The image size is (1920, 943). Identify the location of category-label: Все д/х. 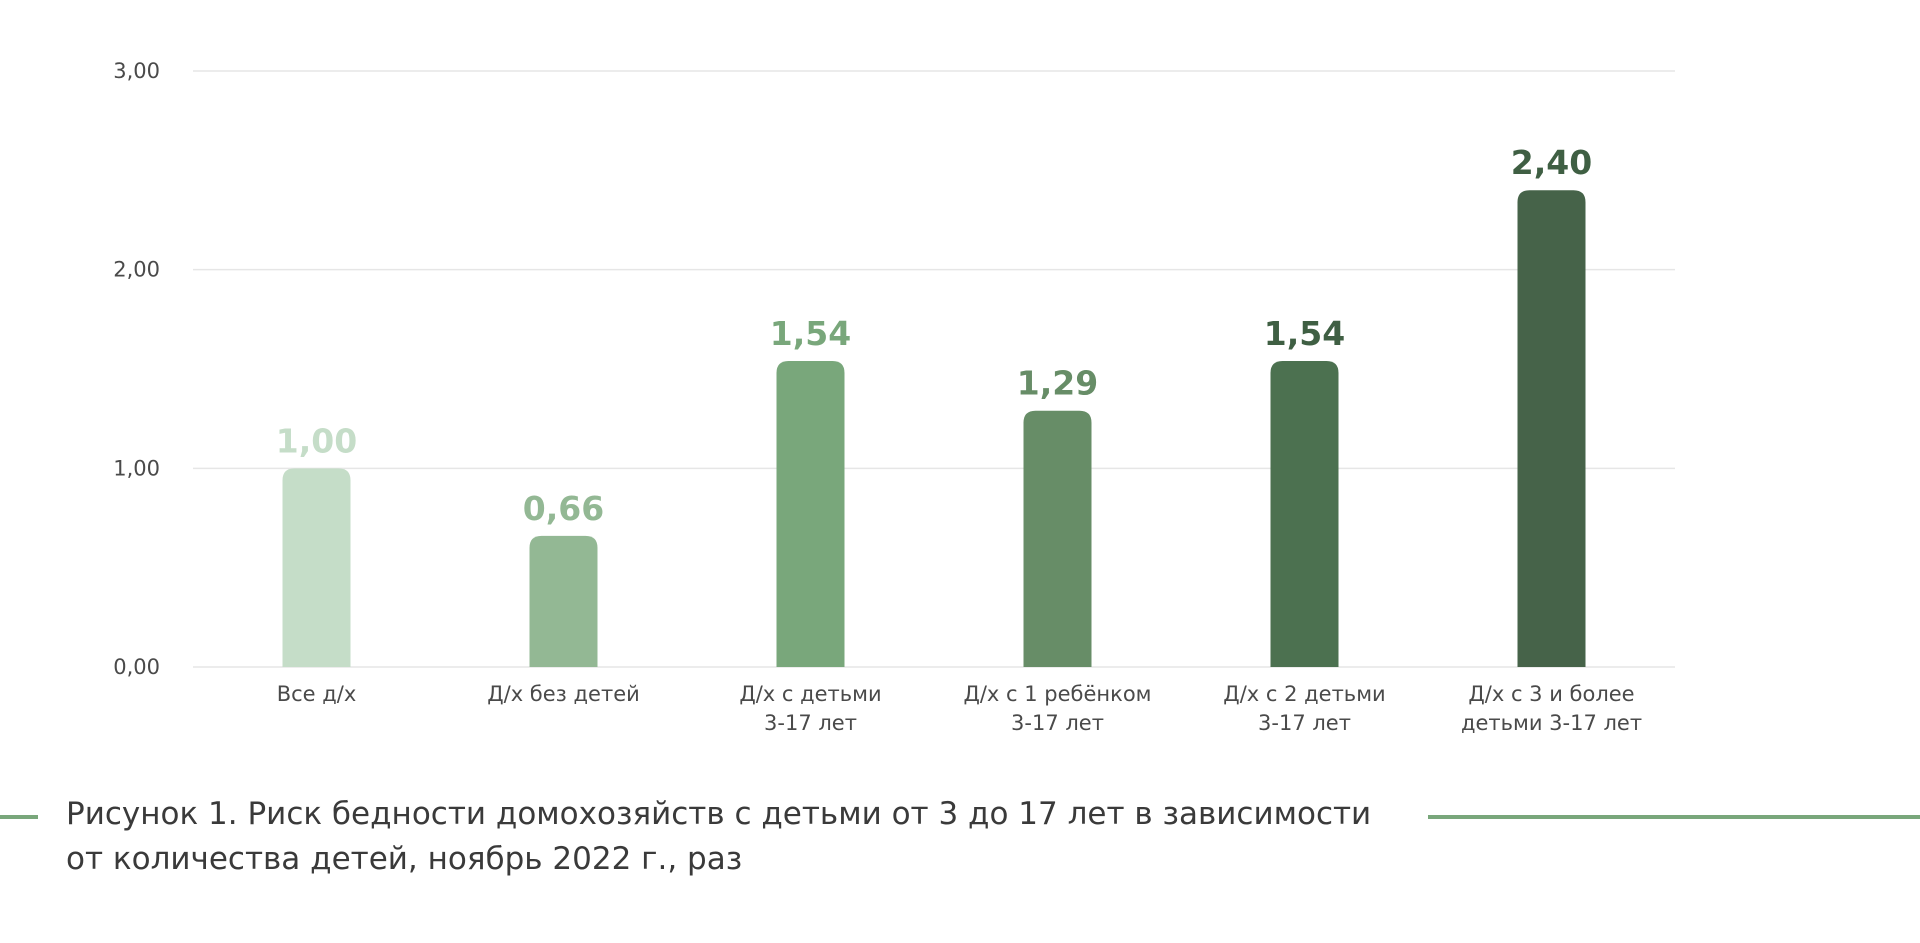
(317, 694).